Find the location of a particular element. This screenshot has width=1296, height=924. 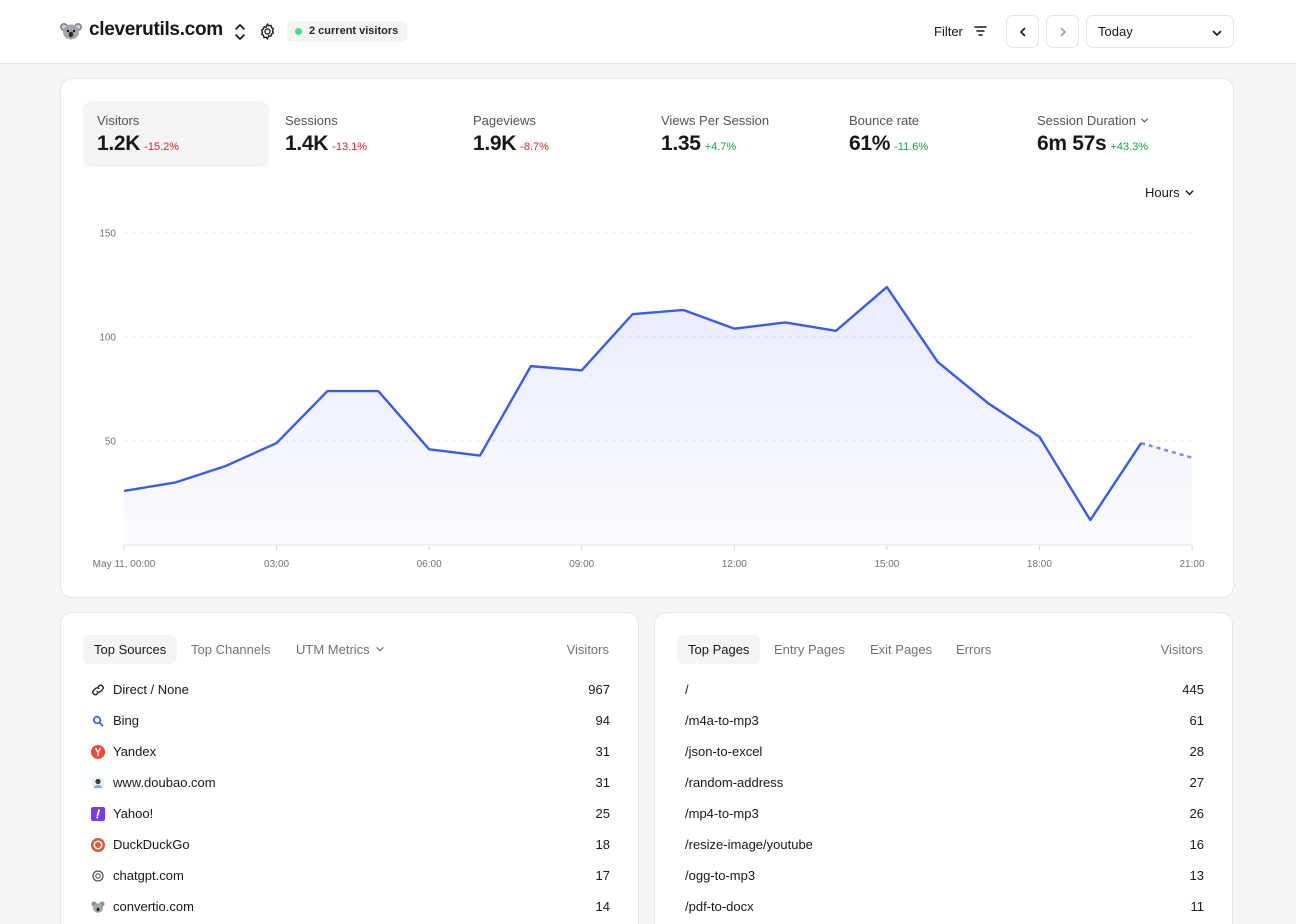

page-path: /random-address is located at coordinates (734, 782).